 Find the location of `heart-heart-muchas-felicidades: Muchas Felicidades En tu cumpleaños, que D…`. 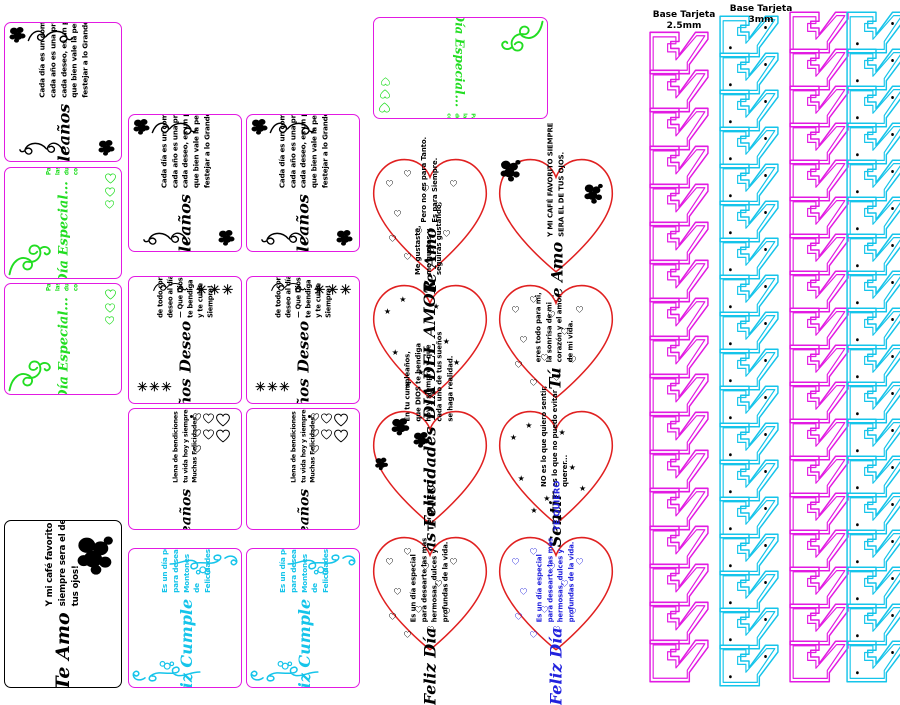

heart-heart-muchas-felicidades: Muchas Felicidades En tu cumpleaños, que D… is located at coordinates (430, 467).